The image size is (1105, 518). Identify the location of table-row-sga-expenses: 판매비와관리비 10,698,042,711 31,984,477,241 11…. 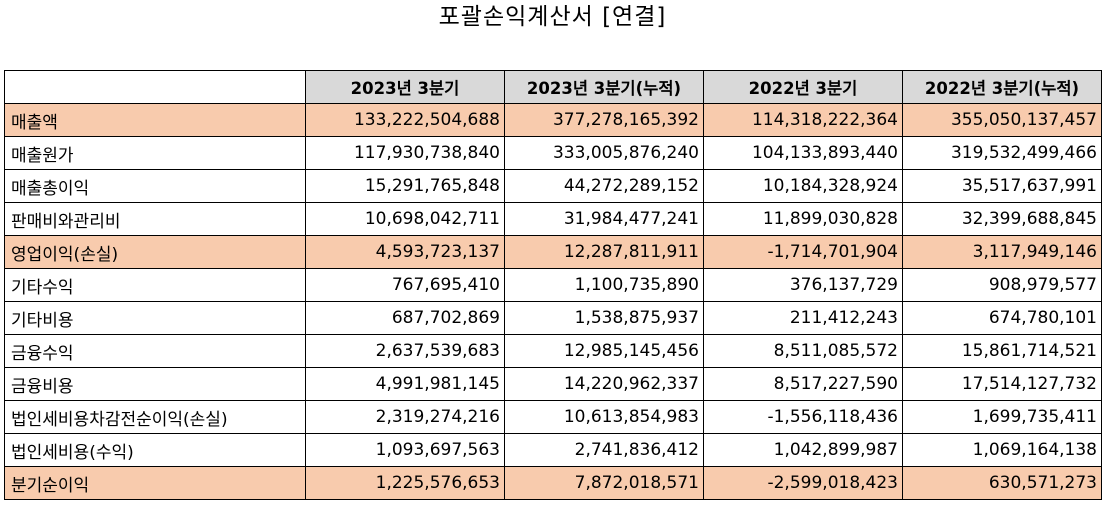
(553, 219).